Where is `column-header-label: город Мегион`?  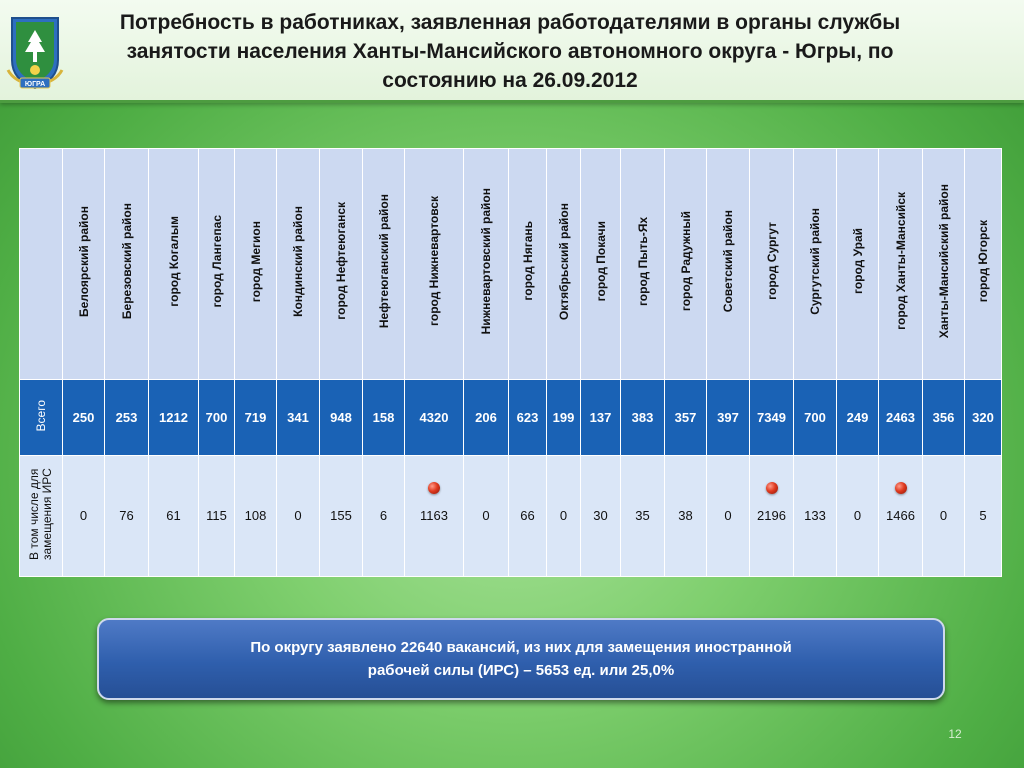
column-header-label: город Мегион is located at coordinates (255, 261).